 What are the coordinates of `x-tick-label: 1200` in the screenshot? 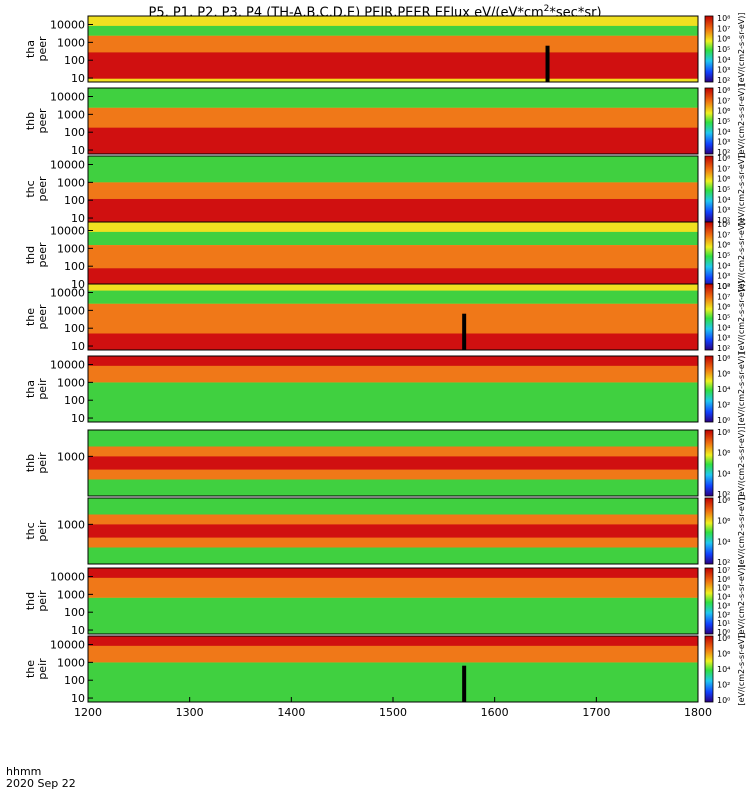 It's located at (88, 712).